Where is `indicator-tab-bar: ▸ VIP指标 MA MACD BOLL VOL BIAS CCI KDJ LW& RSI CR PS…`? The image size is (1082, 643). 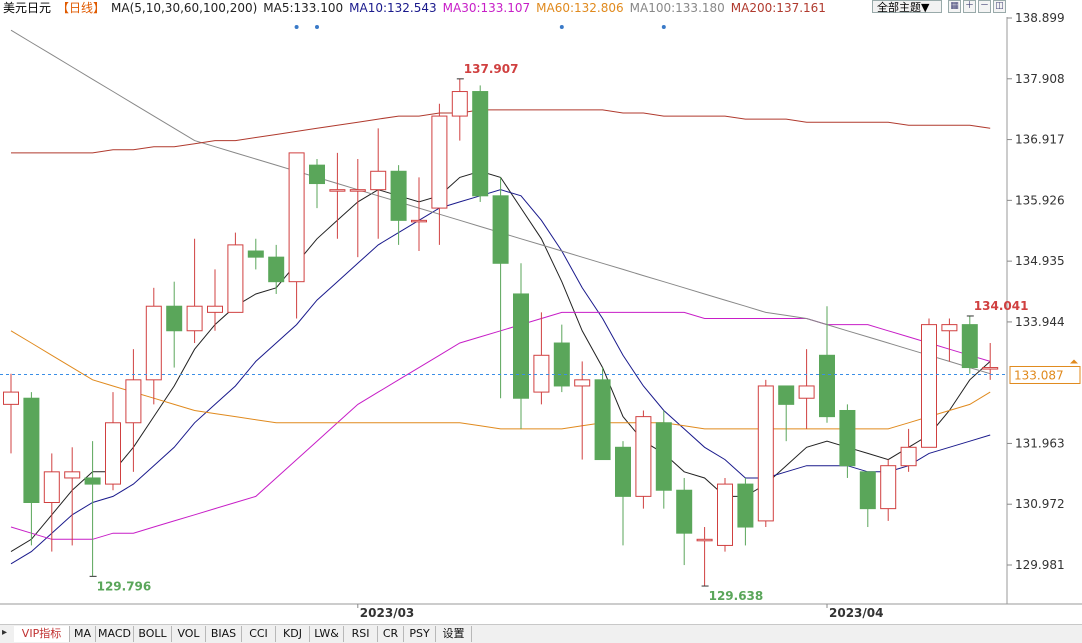
indicator-tab-bar: ▸ VIP指标 MA MACD BOLL VOL BIAS CCI KDJ LW& RSI CR PS… is located at coordinates (541, 633).